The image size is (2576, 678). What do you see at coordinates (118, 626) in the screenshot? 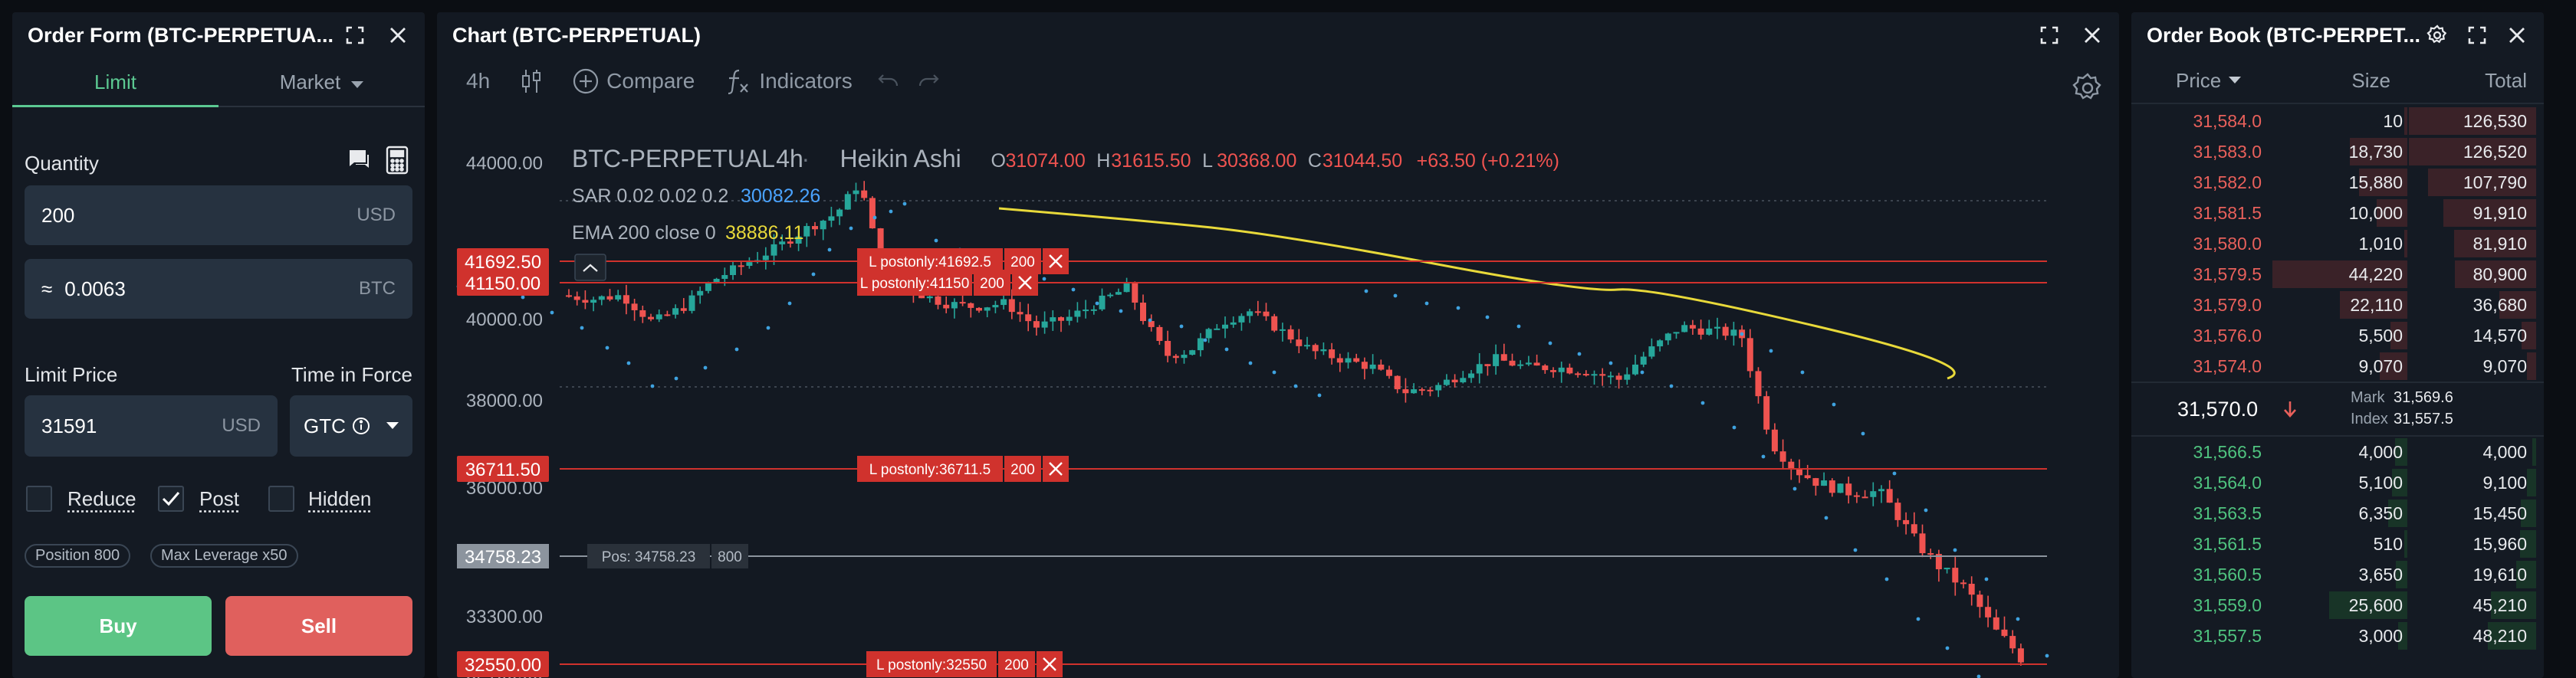
I see `buy-button: Buy` at bounding box center [118, 626].